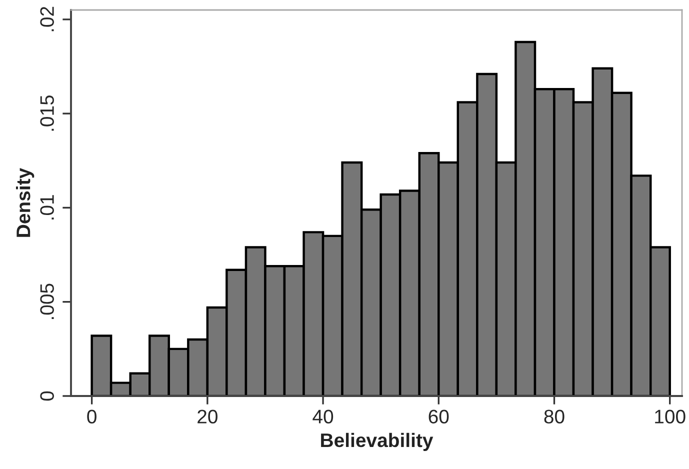  What do you see at coordinates (47, 396) in the screenshot?
I see `y-tick-label: 0` at bounding box center [47, 396].